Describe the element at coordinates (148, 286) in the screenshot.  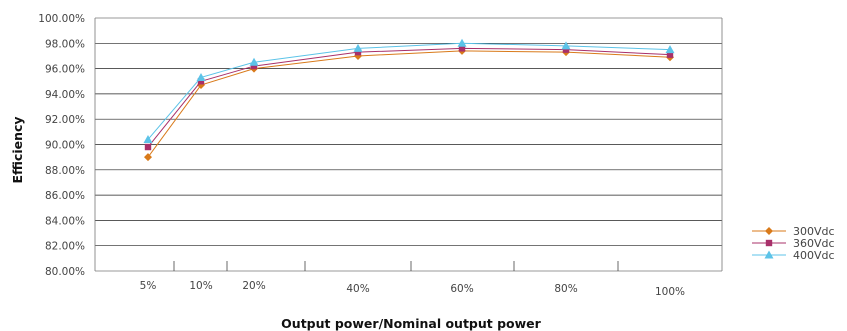
I see `x-tick-label: 5%` at that location.